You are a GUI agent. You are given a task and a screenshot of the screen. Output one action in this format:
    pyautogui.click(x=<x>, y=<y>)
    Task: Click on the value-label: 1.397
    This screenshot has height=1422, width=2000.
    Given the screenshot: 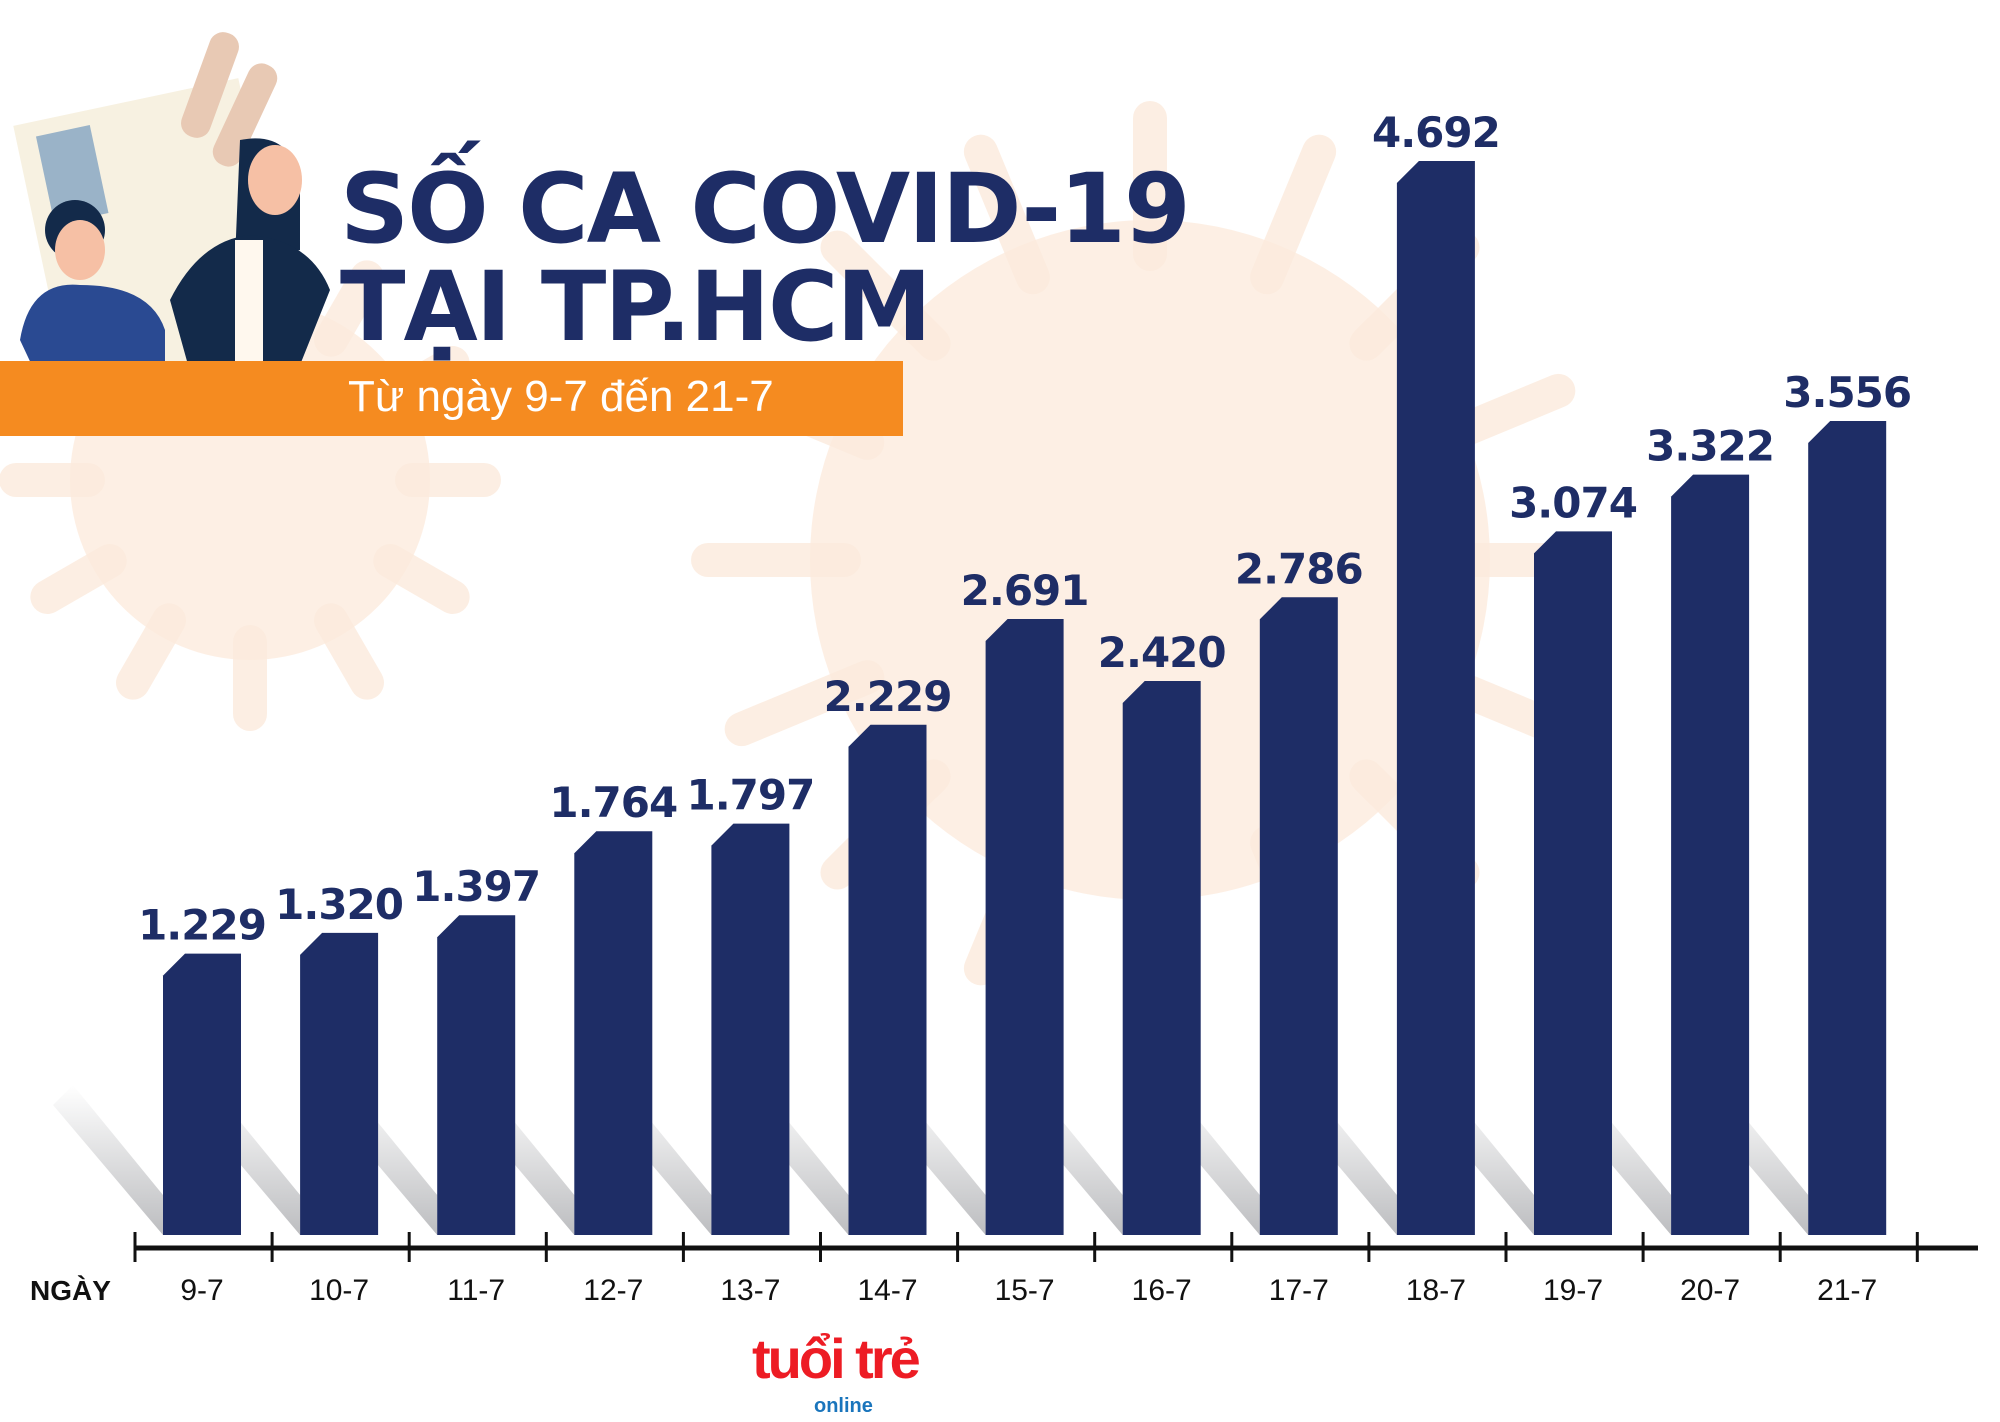 What is the action you would take?
    pyautogui.click(x=476, y=886)
    